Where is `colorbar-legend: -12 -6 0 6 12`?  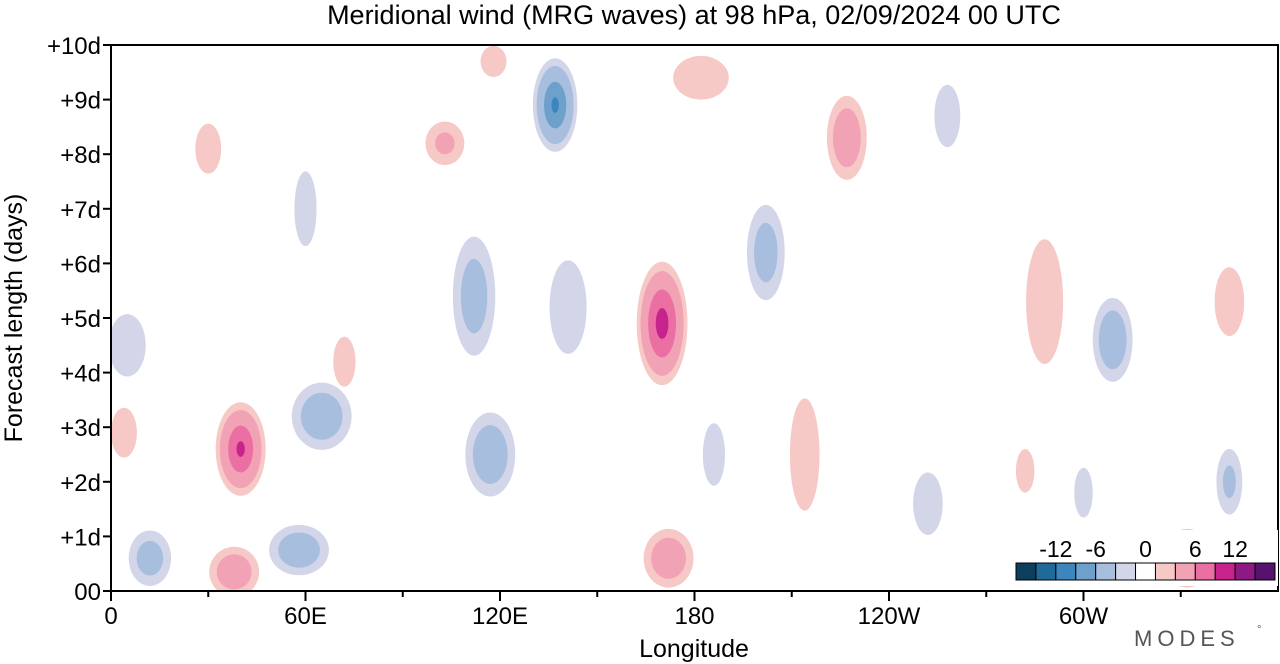 colorbar-legend: -12 -6 0 6 12 is located at coordinates (1145, 558).